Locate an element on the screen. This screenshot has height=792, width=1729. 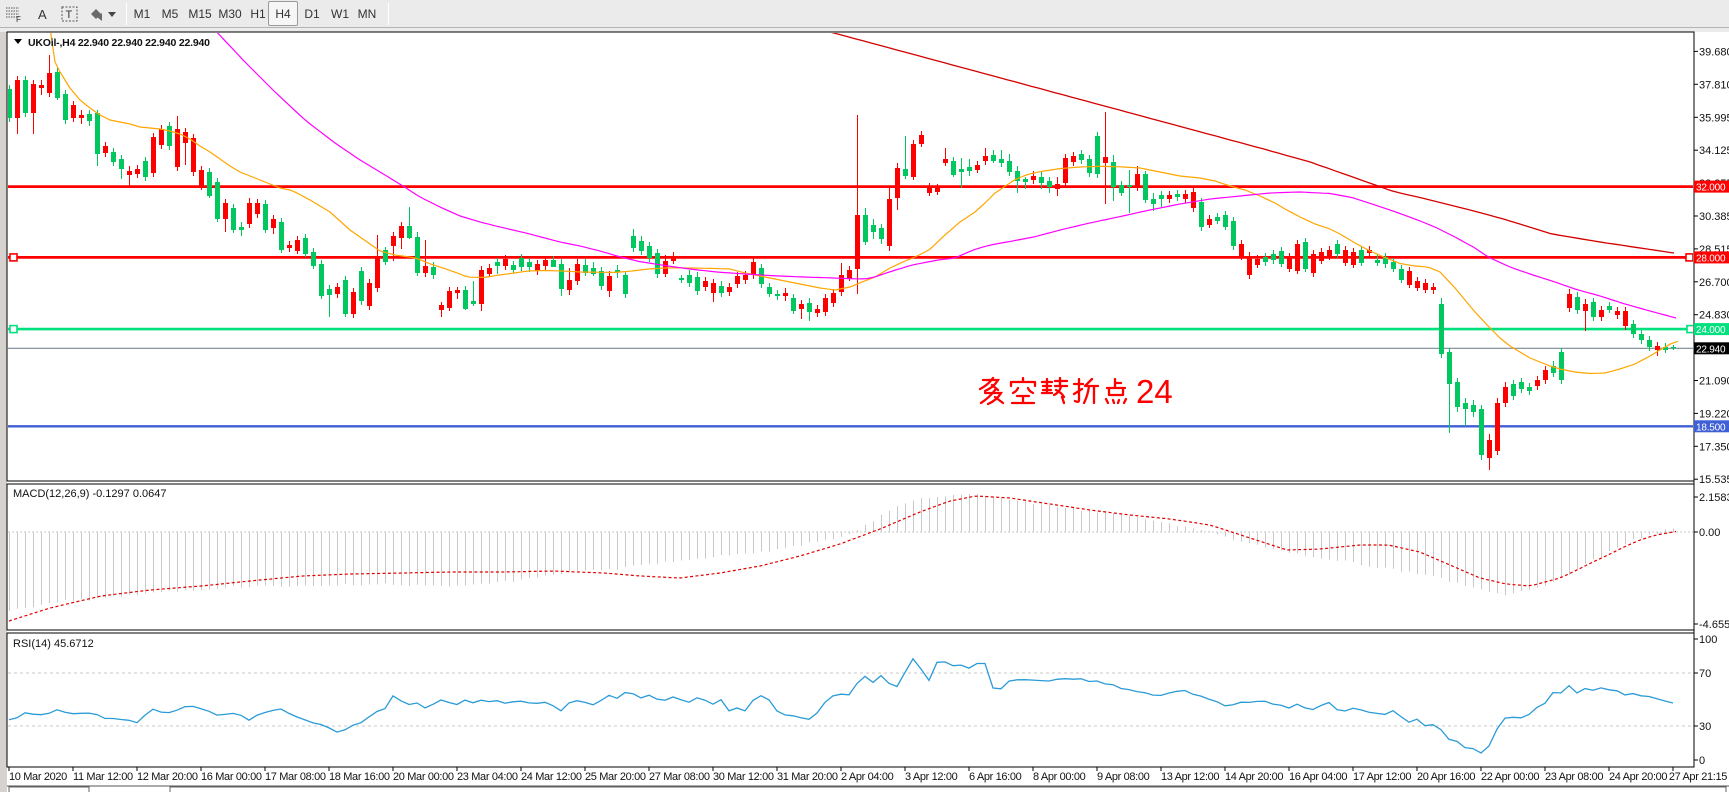
svg-text: 2 Apr 04:00 is located at coordinates (867, 777).